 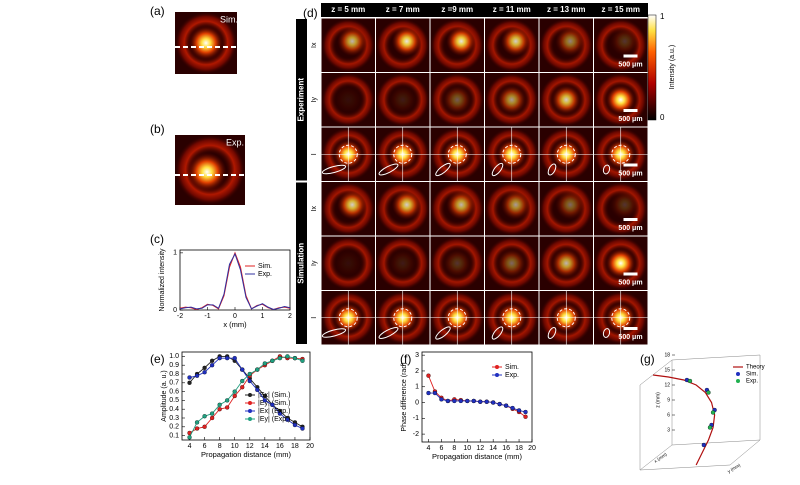 What do you see at coordinates (314, 318) in the screenshot?
I see `row-label: I` at bounding box center [314, 318].